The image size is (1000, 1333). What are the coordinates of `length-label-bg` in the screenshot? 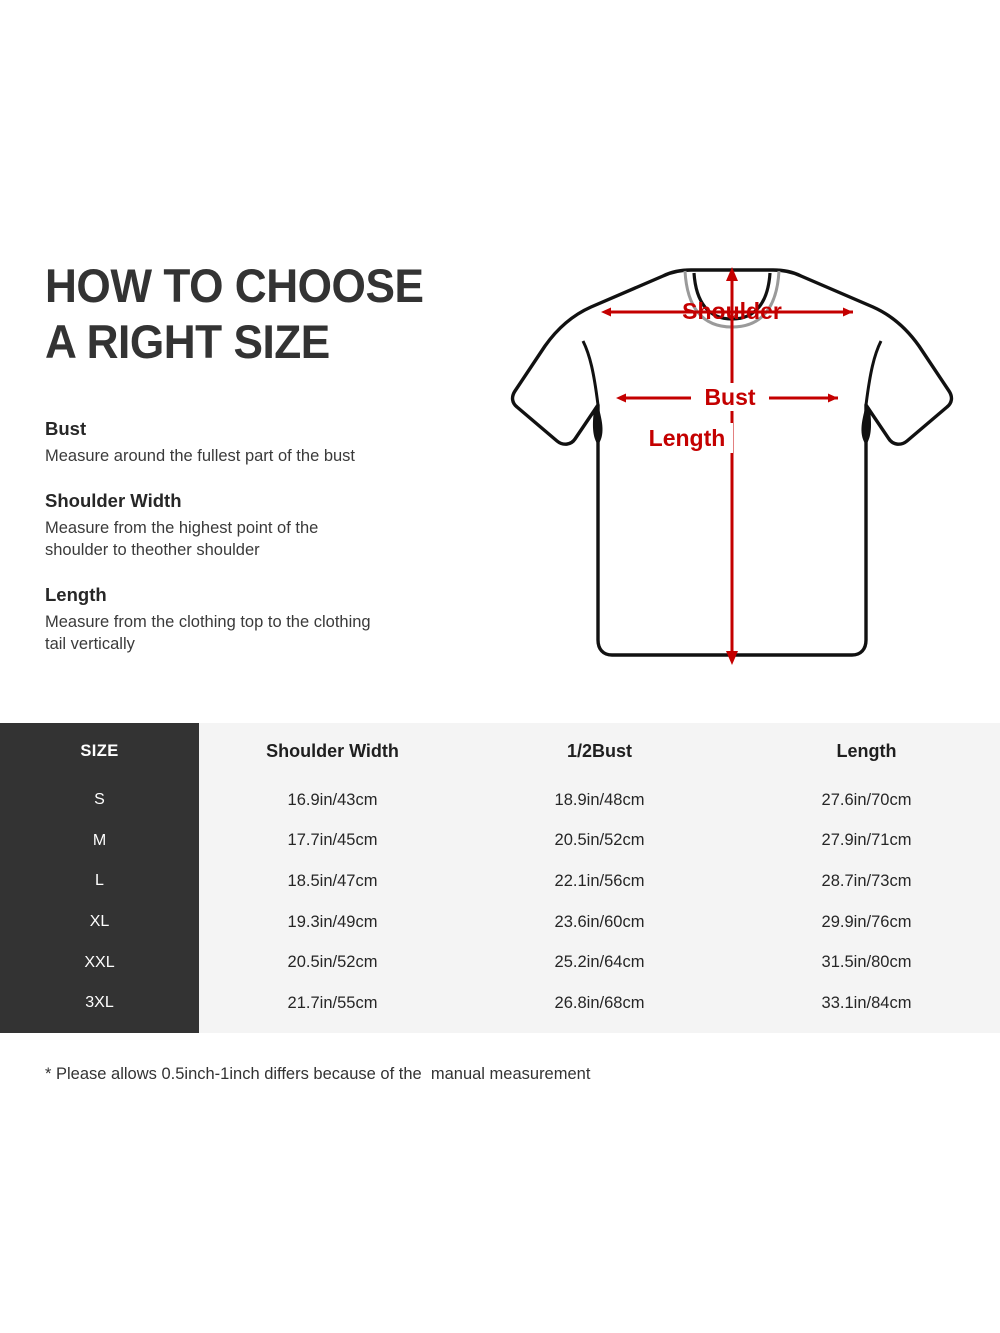 It's located at (687, 438).